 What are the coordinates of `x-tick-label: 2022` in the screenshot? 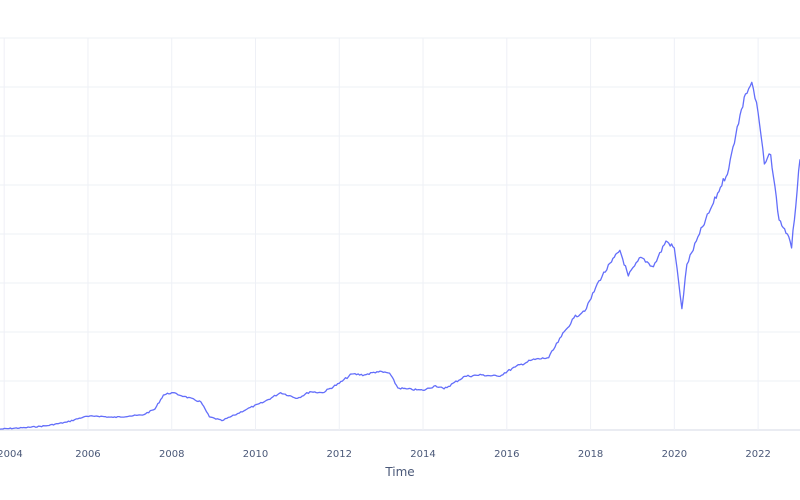 It's located at (757, 454).